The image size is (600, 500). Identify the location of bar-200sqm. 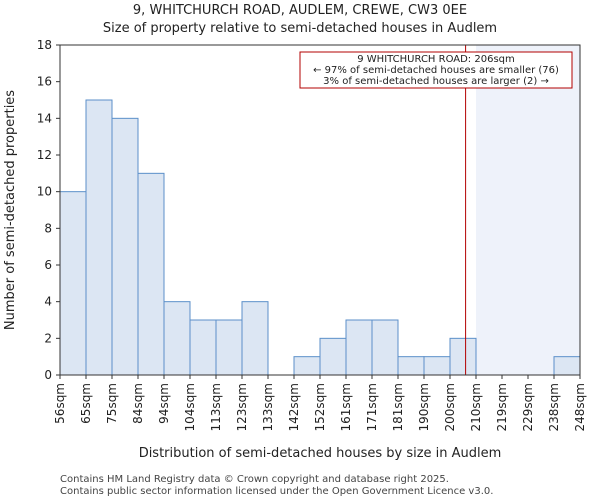
(463, 356).